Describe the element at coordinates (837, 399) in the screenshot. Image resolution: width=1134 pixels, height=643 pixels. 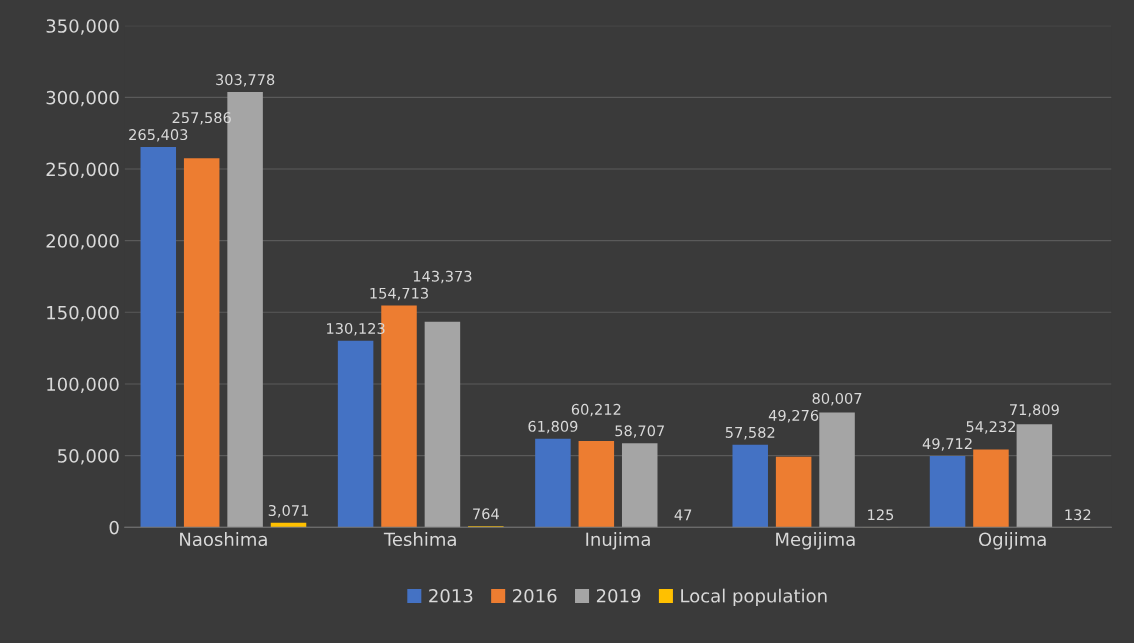
I see `data-label: 80,007` at that location.